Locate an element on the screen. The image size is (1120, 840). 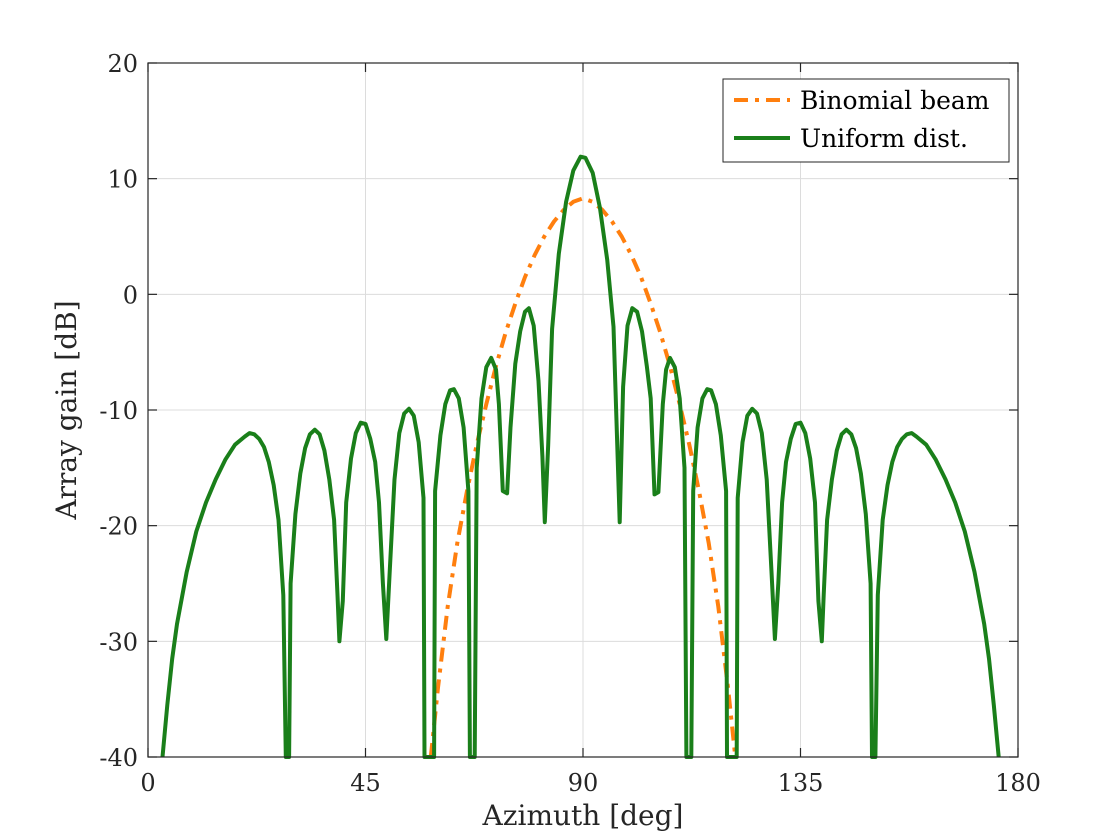
x-tick-labels: 0 45 90 135 180 is located at coordinates (590, 783).